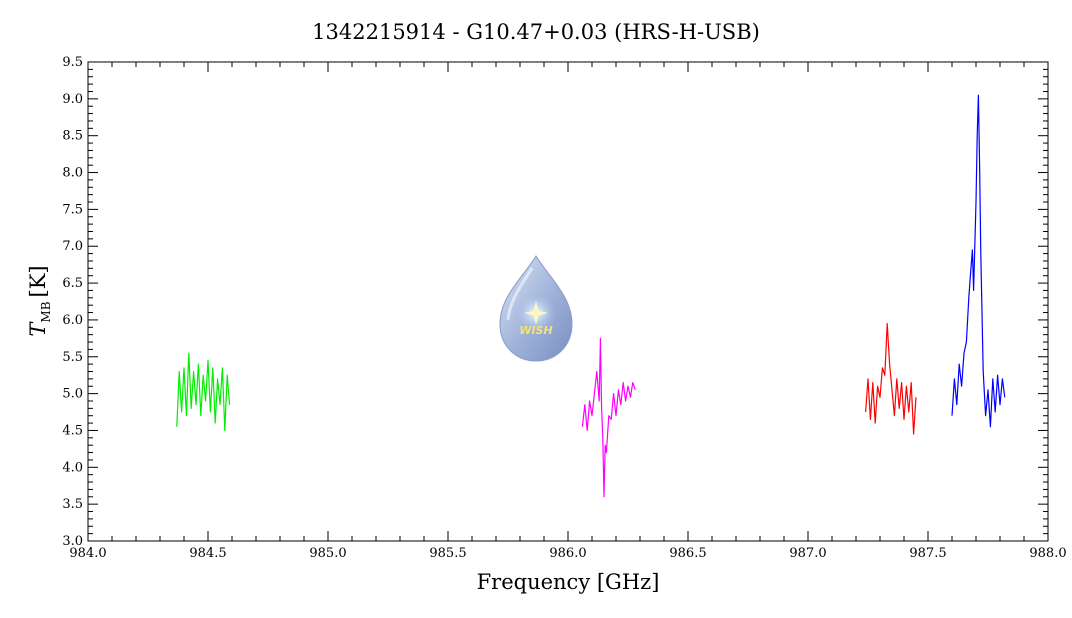 The width and height of the screenshot is (1072, 618). Describe the element at coordinates (72, 504) in the screenshot. I see `y-tick-label: 3.5` at that location.